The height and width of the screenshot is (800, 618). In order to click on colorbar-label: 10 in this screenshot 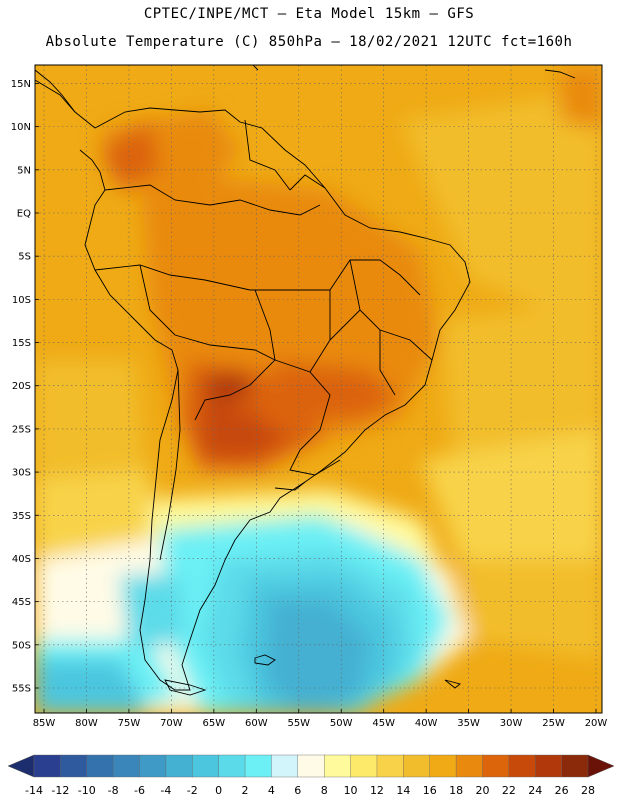, I will do `click(351, 790)`.